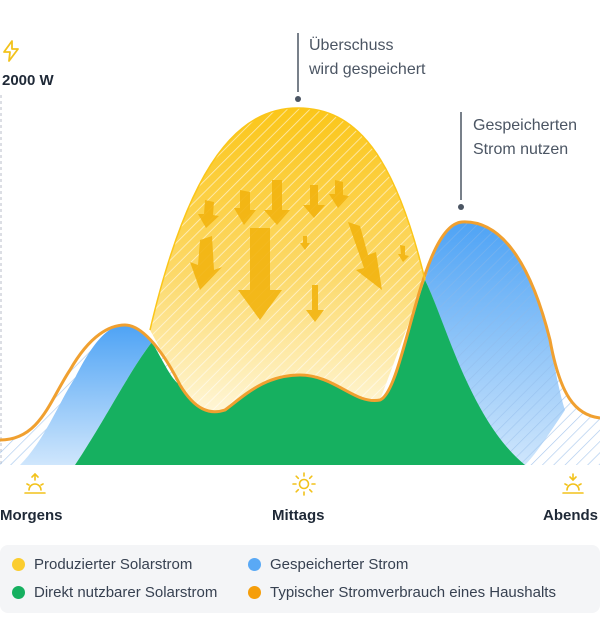 This screenshot has height=633, width=600. I want to click on use-stored-annotation: Gespeicherten Strom nutzen, so click(525, 138).